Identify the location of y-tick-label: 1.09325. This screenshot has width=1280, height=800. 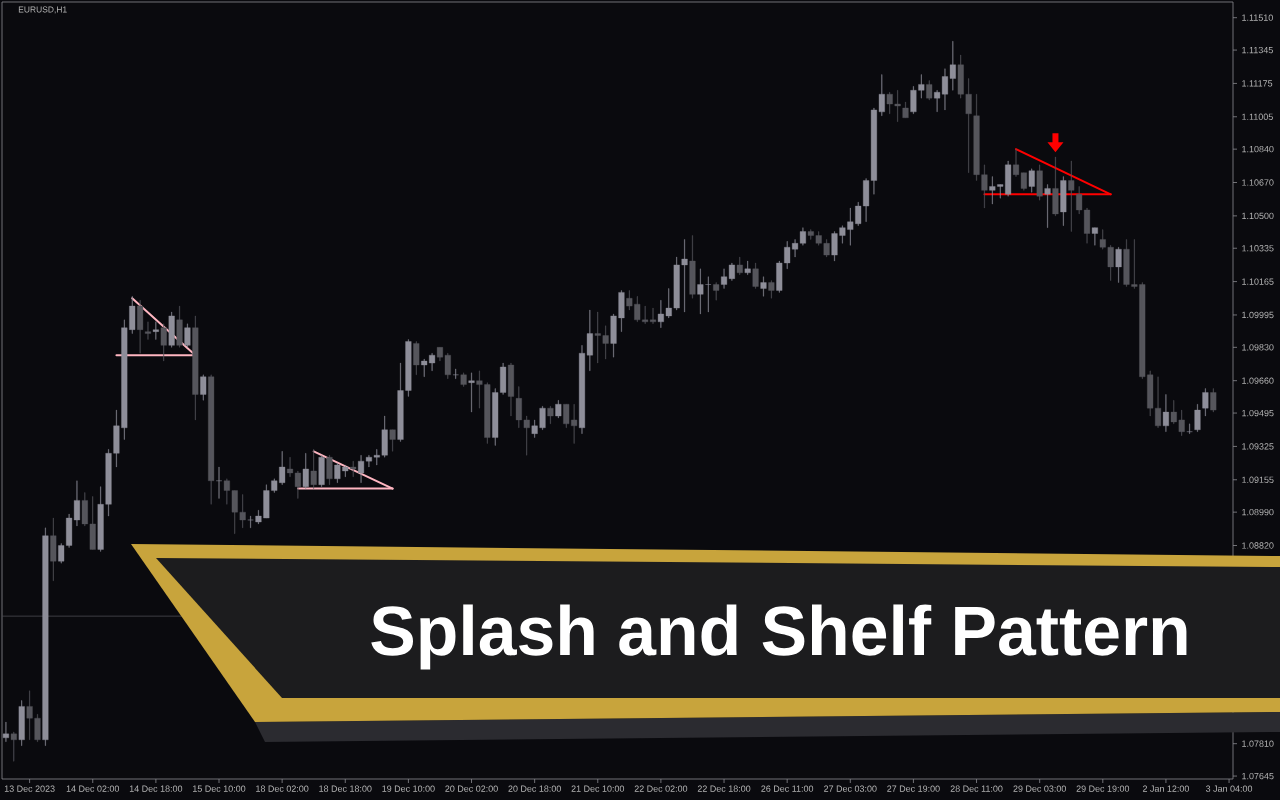
(1258, 446).